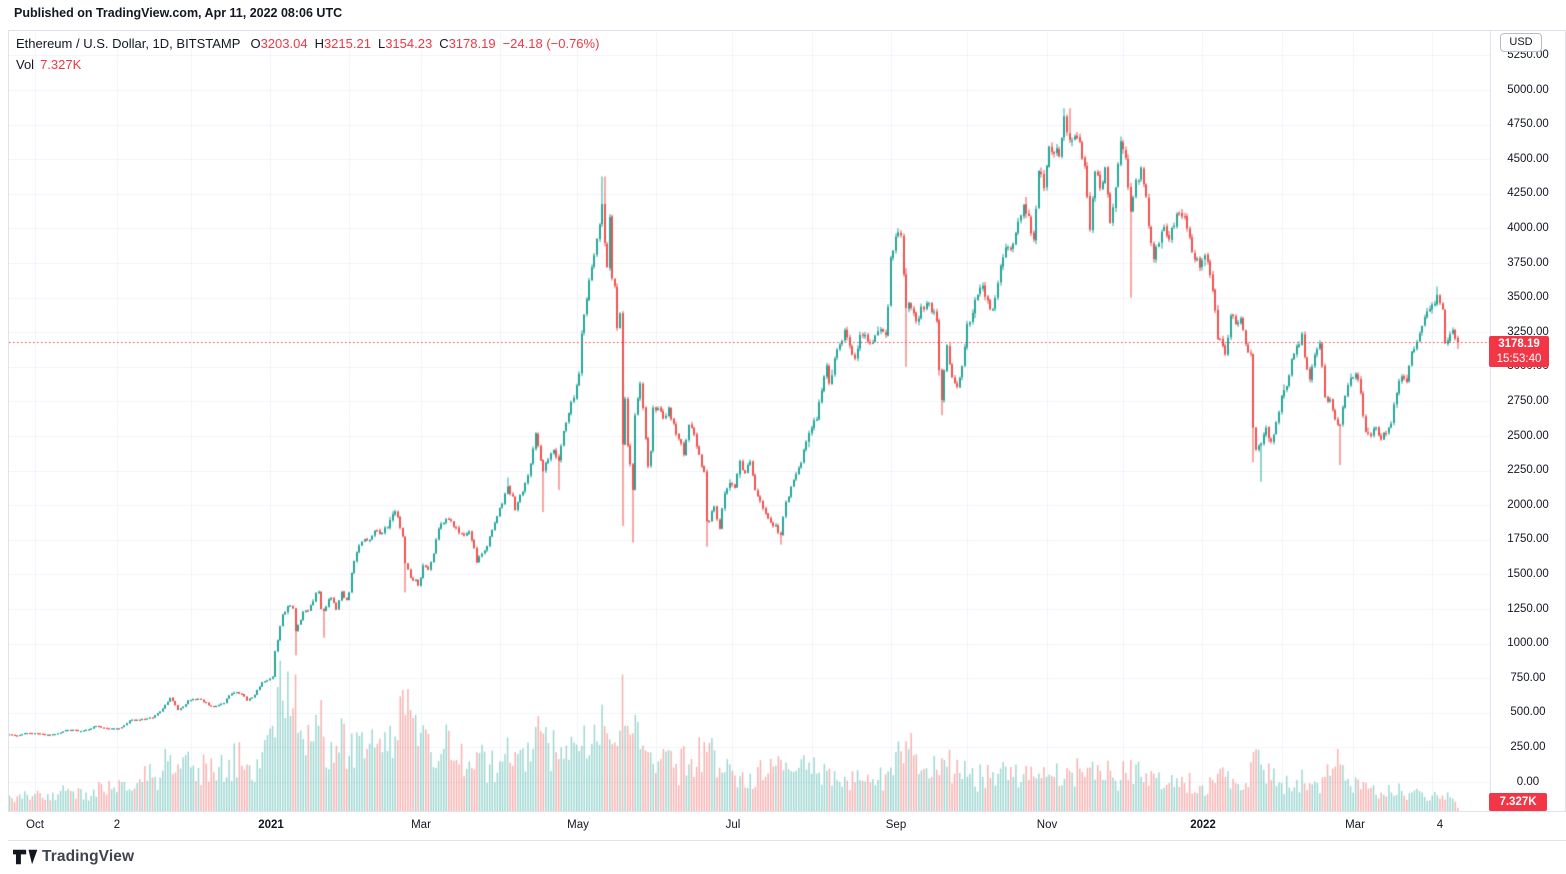 This screenshot has height=874, width=1566. I want to click on price-tick-label: 1250.00, so click(1528, 608).